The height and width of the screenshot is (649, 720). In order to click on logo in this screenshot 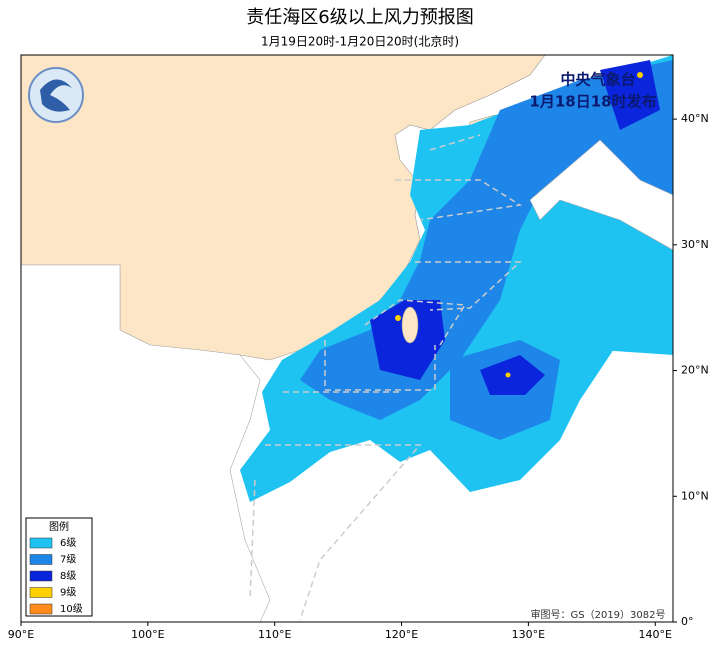, I will do `click(56, 95)`.